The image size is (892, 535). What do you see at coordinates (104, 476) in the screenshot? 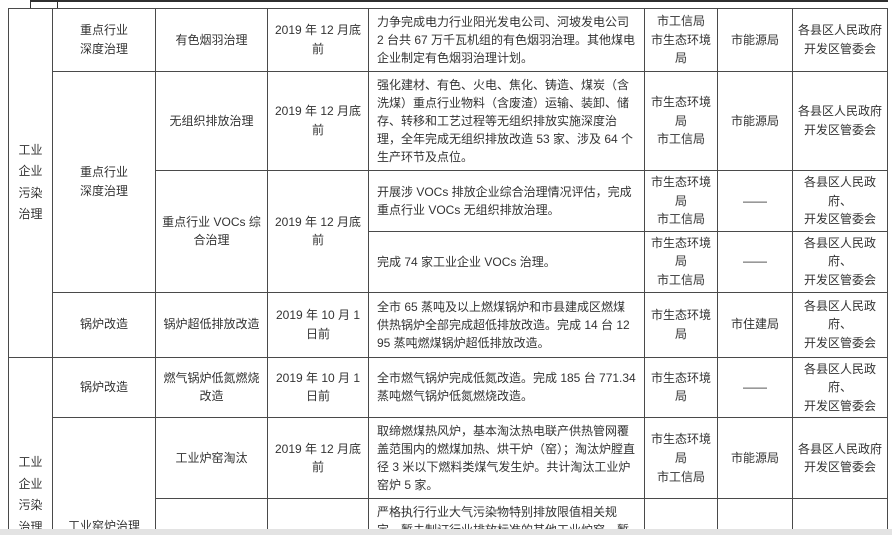
I see `subcategory-cell: 工业窑炉治理` at bounding box center [104, 476].